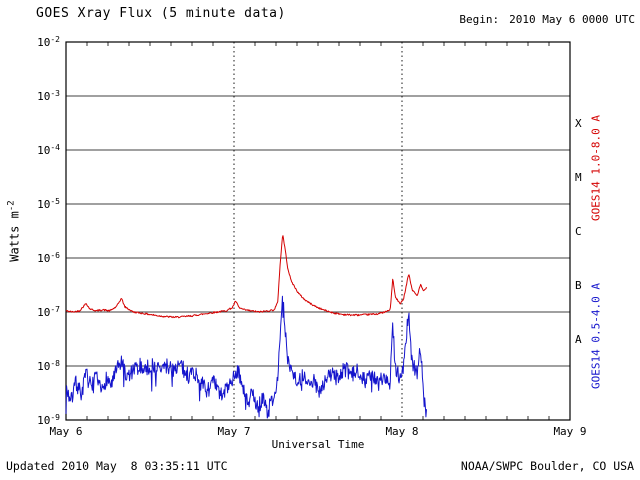 Image resolution: width=640 pixels, height=480 pixels. Describe the element at coordinates (14, 236) in the screenshot. I see `y-axis-label-base: Watts m` at that location.